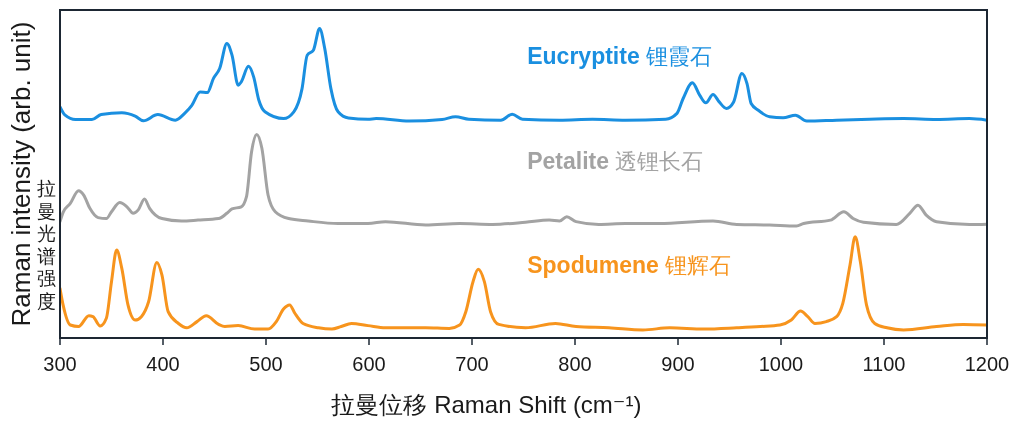  What do you see at coordinates (781, 364) in the screenshot?
I see `x-tick-label: 1000` at bounding box center [781, 364].